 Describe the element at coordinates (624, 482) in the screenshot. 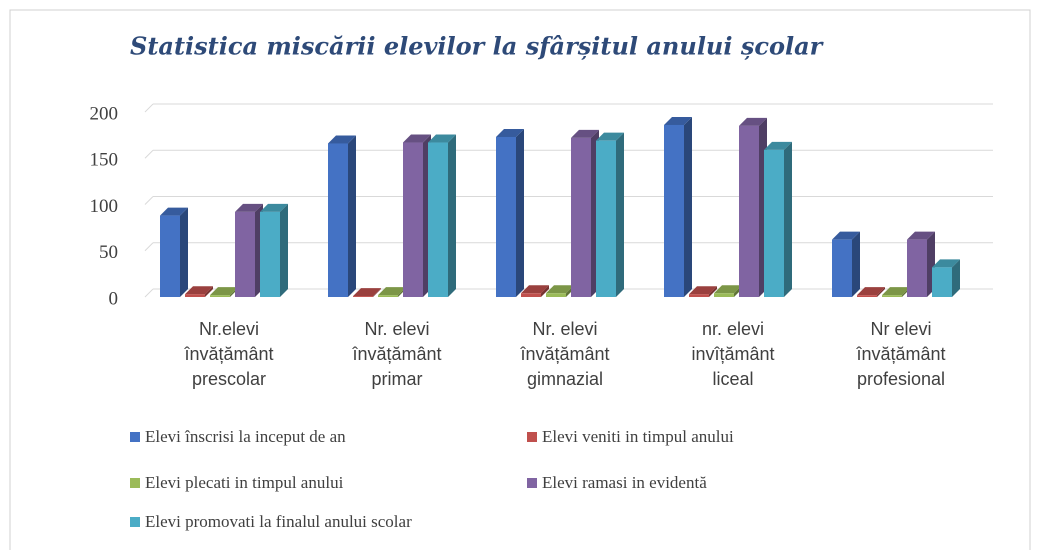

I see `legend-label: Elevi ramasi in evidentă` at that location.